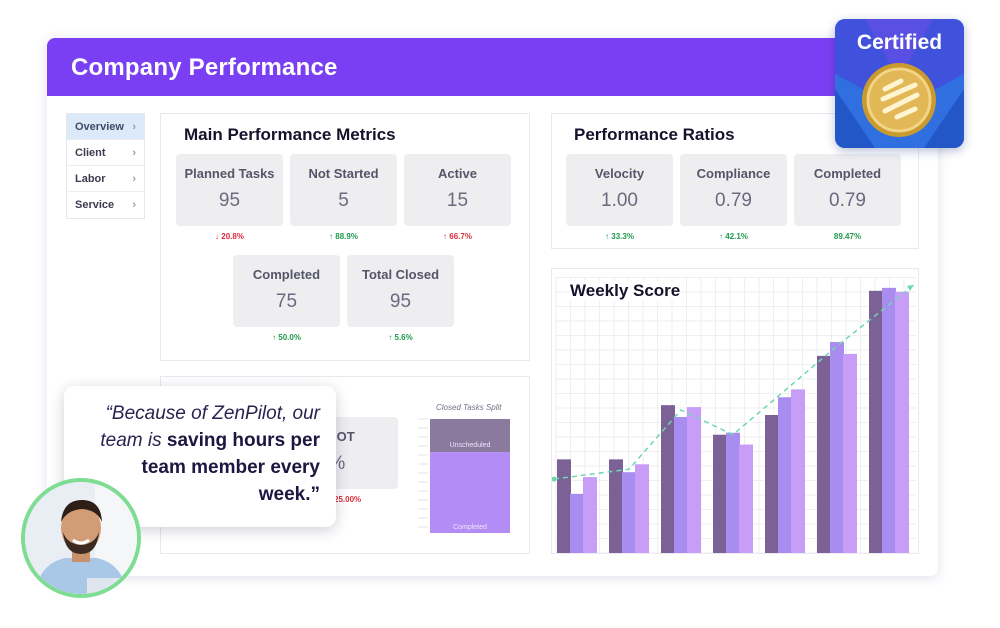  What do you see at coordinates (733, 236) in the screenshot?
I see `ratio-delta: ↑ 42.1%` at bounding box center [733, 236].